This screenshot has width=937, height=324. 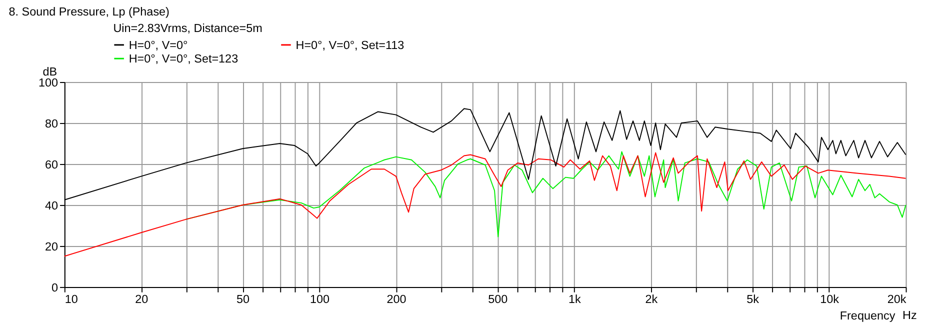 What do you see at coordinates (55, 287) in the screenshot?
I see `y-tick-label: 0` at bounding box center [55, 287].